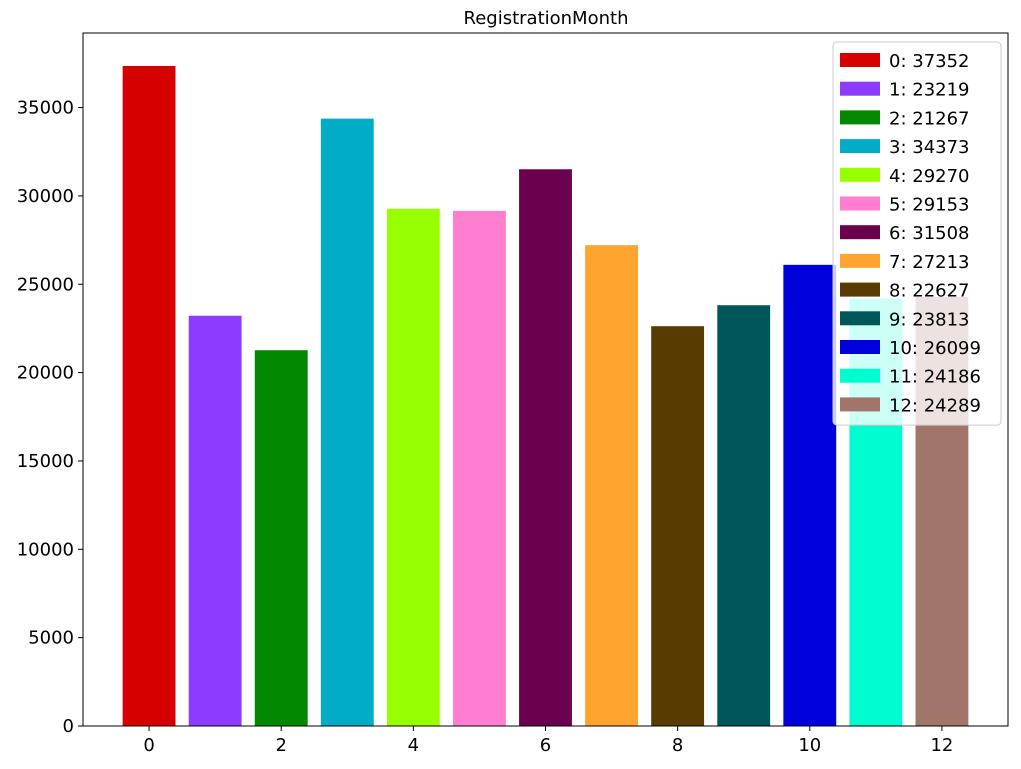 The height and width of the screenshot is (769, 1021). Describe the element at coordinates (929, 319) in the screenshot. I see `legend-label: 9: 23813` at that location.